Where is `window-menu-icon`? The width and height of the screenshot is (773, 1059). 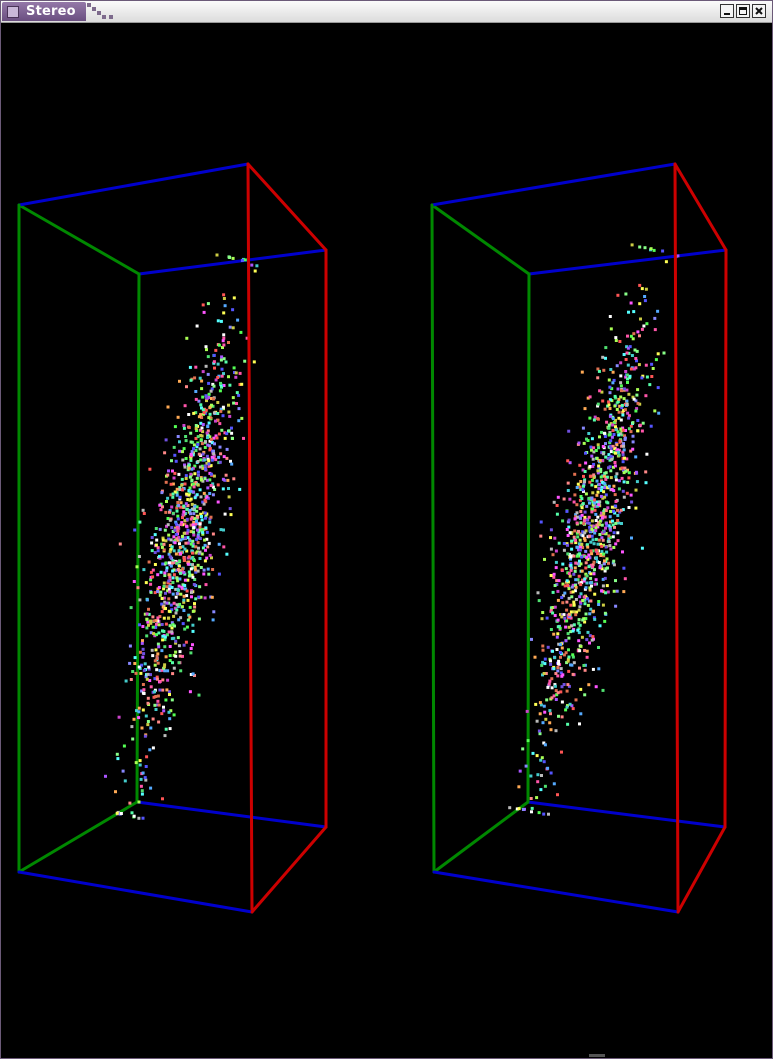
window-menu-icon is located at coordinates (13, 12).